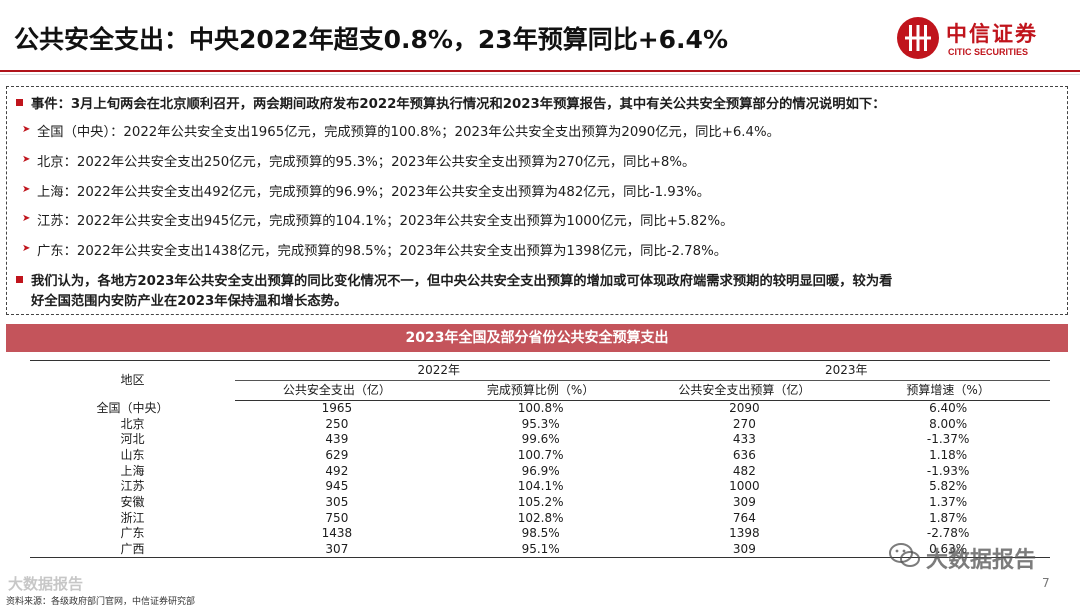  I want to click on table-row: 广东 1438 98.5% 1398 -2.78%, so click(540, 534).